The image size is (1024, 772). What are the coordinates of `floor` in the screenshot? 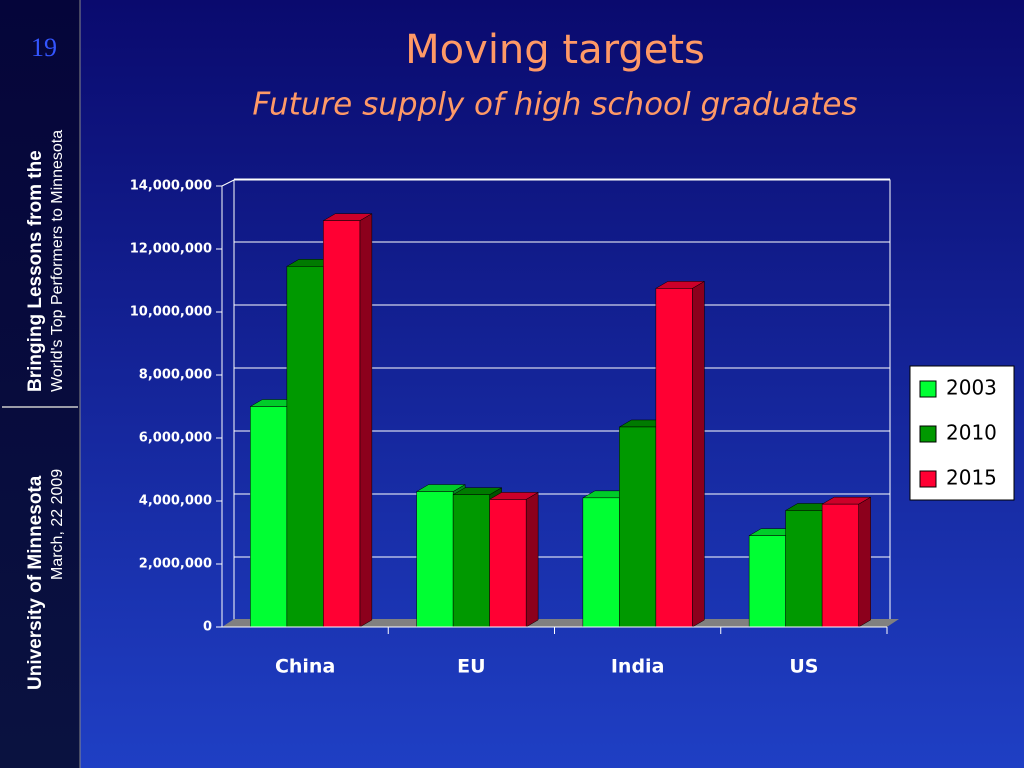 It's located at (560, 623).